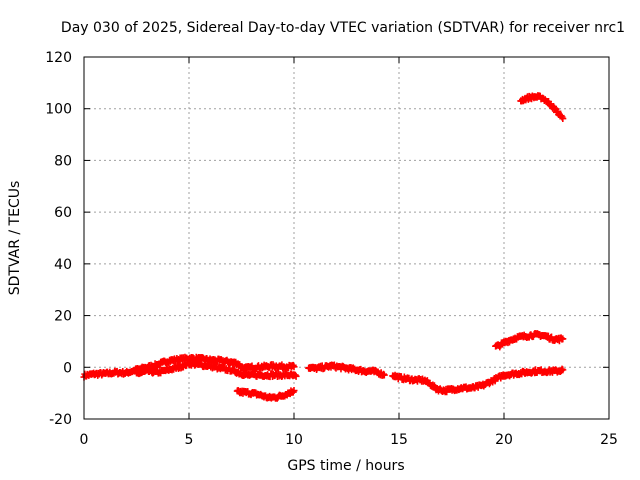 The image size is (640, 480). Describe the element at coordinates (84, 440) in the screenshot. I see `x-tick-label: 0` at that location.